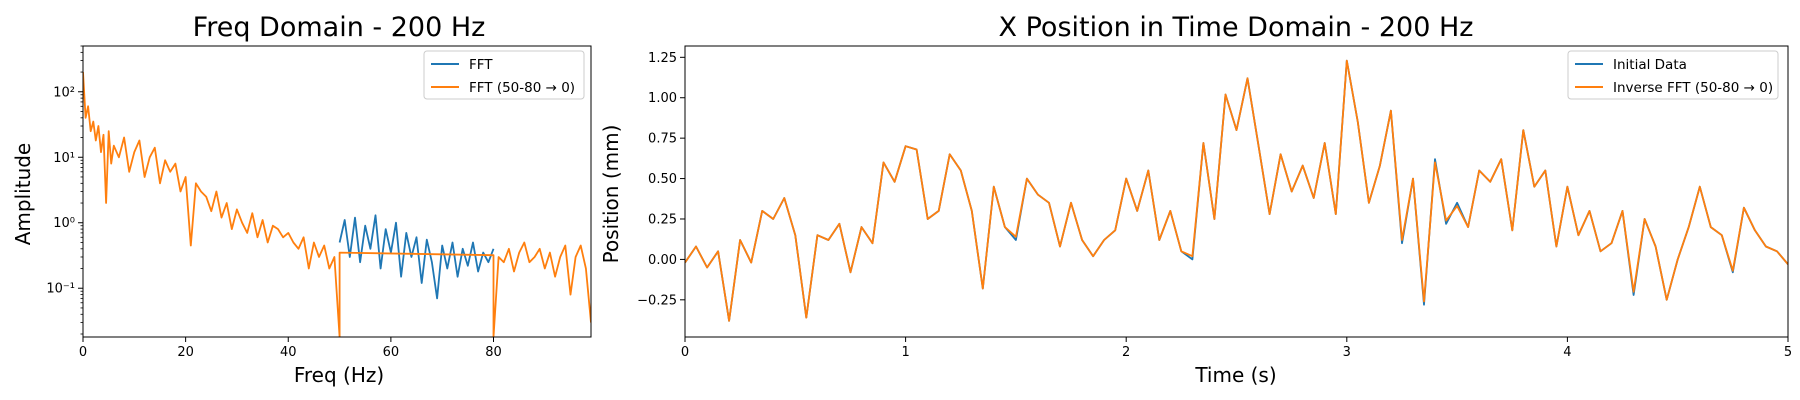  Describe the element at coordinates (662, 58) in the screenshot. I see `y-tick-label: 1.25` at that location.